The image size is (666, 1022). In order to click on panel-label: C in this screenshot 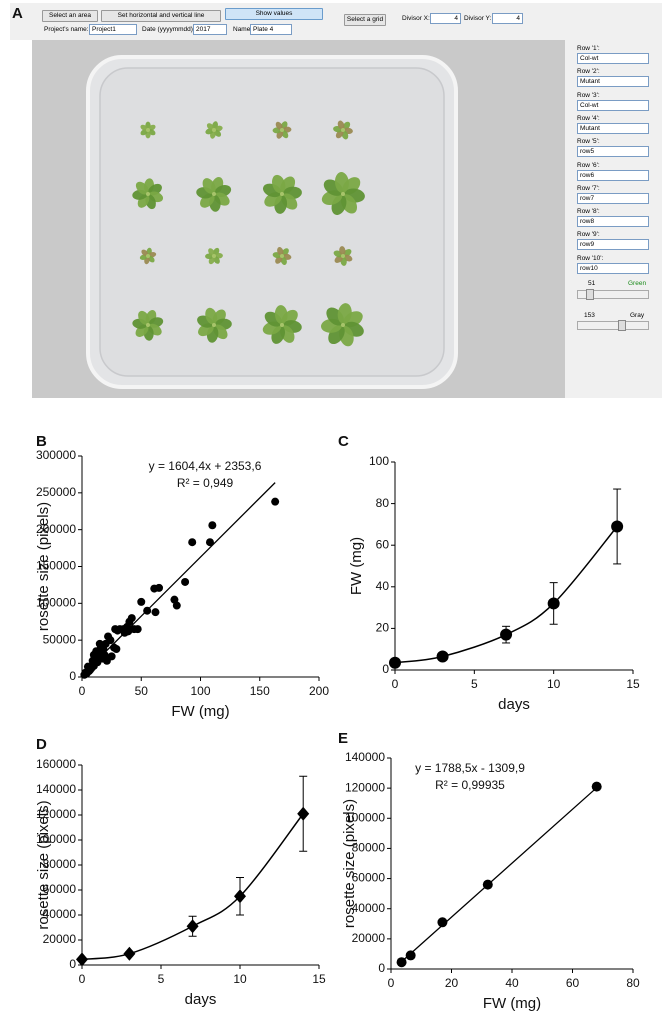, I will do `click(343, 441)`.